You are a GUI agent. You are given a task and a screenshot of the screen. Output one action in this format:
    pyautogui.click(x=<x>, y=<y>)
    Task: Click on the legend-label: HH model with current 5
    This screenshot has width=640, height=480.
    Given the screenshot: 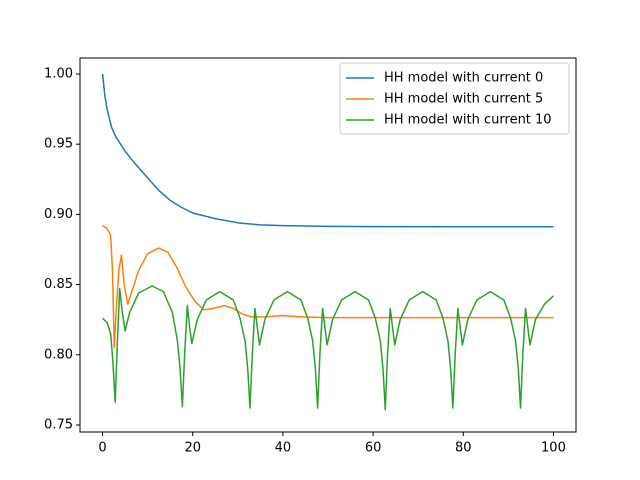 What is the action you would take?
    pyautogui.click(x=463, y=99)
    